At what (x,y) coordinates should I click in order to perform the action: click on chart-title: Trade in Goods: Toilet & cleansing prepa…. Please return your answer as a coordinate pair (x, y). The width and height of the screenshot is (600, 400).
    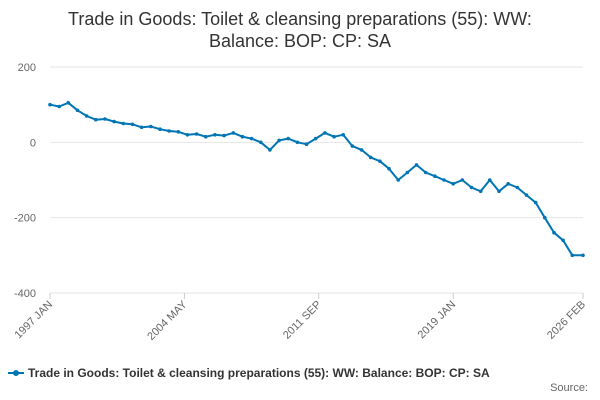
    Looking at the image, I should click on (300, 30).